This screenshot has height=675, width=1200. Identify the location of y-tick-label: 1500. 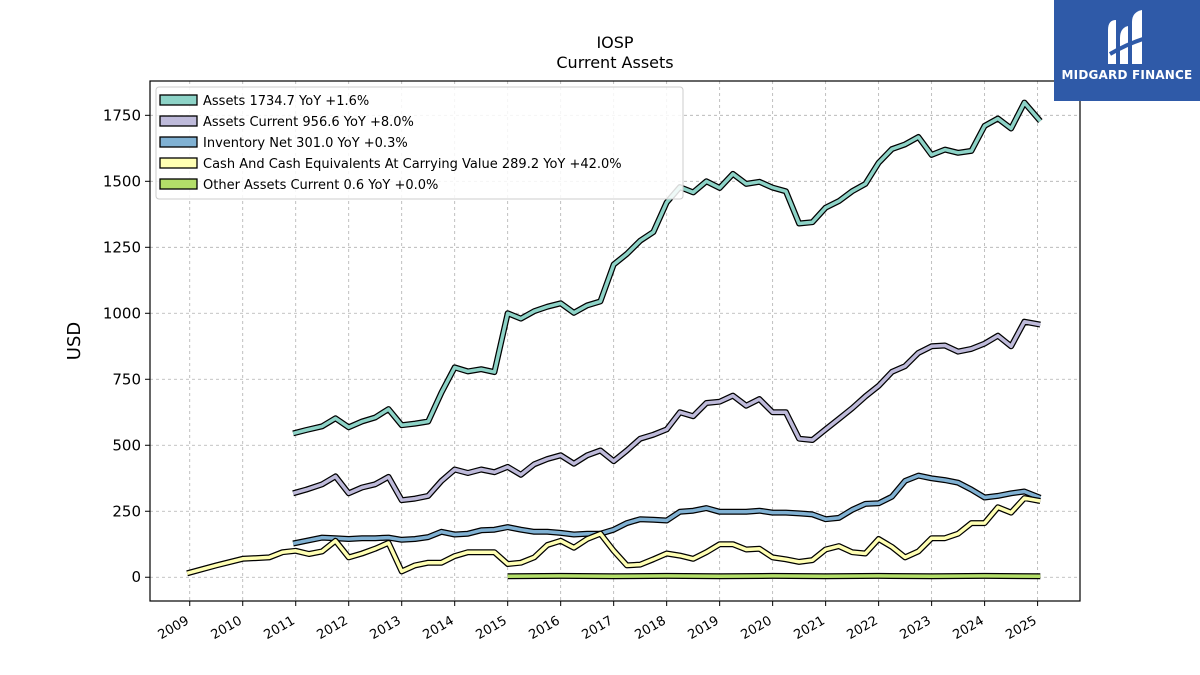
(122, 181).